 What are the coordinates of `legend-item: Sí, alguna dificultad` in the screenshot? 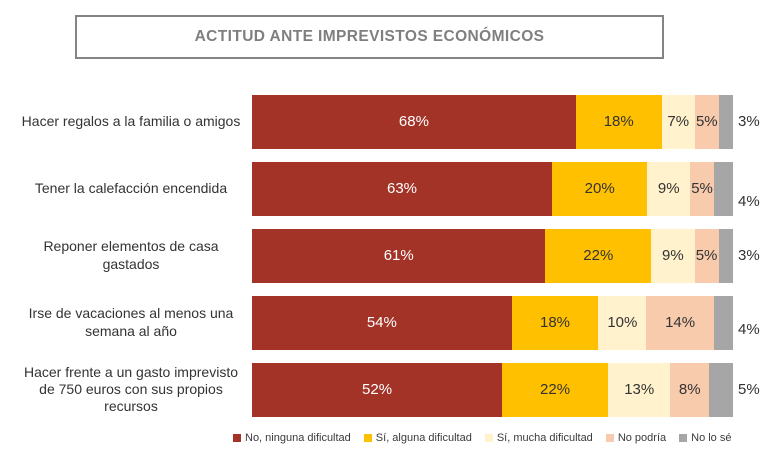 It's located at (417, 438).